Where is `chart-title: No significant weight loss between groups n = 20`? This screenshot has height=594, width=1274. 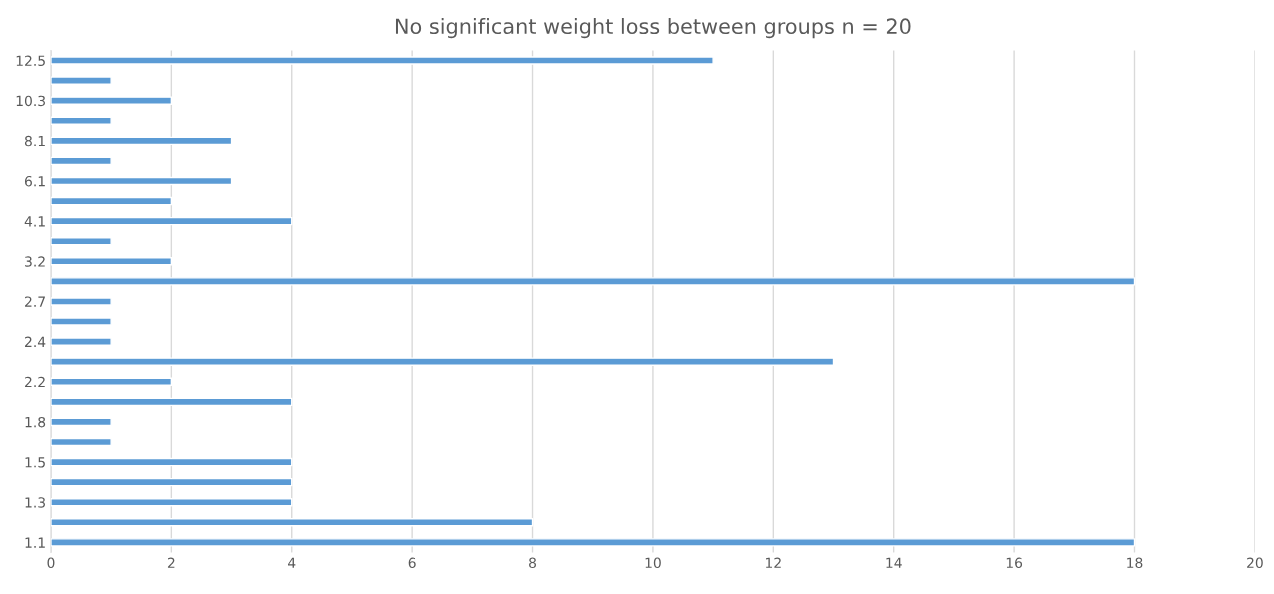 chart-title: No significant weight loss between groups n = 20 is located at coordinates (653, 28).